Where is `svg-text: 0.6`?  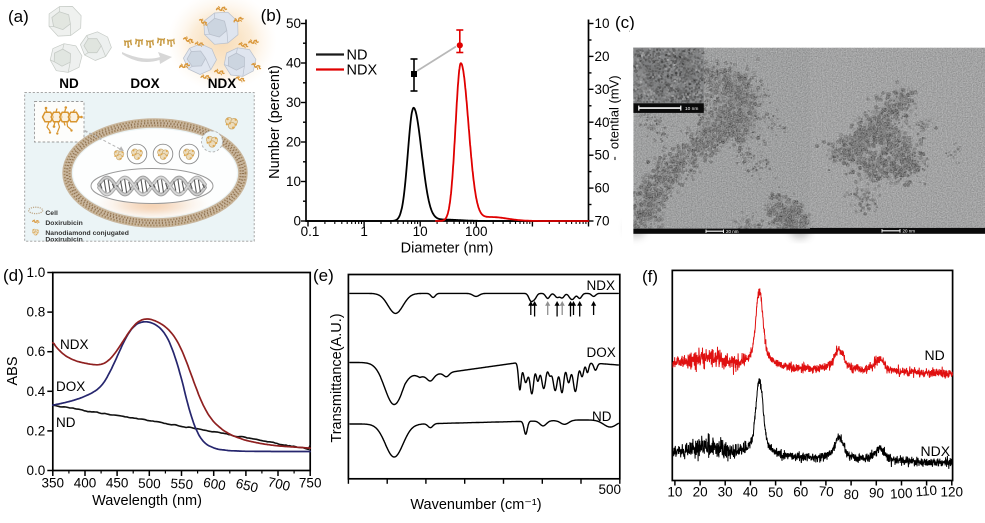
svg-text: 0.6 is located at coordinates (36, 351).